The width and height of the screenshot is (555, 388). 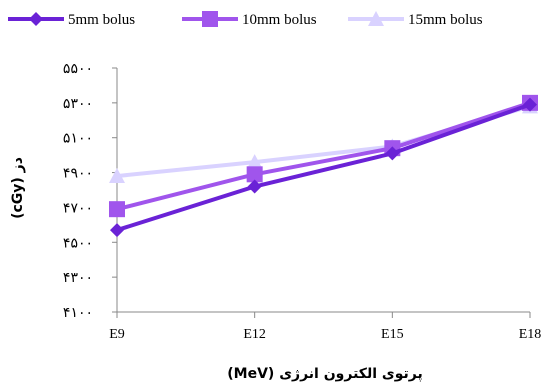 What do you see at coordinates (279, 20) in the screenshot?
I see `legend-label: 10mm bolus` at bounding box center [279, 20].